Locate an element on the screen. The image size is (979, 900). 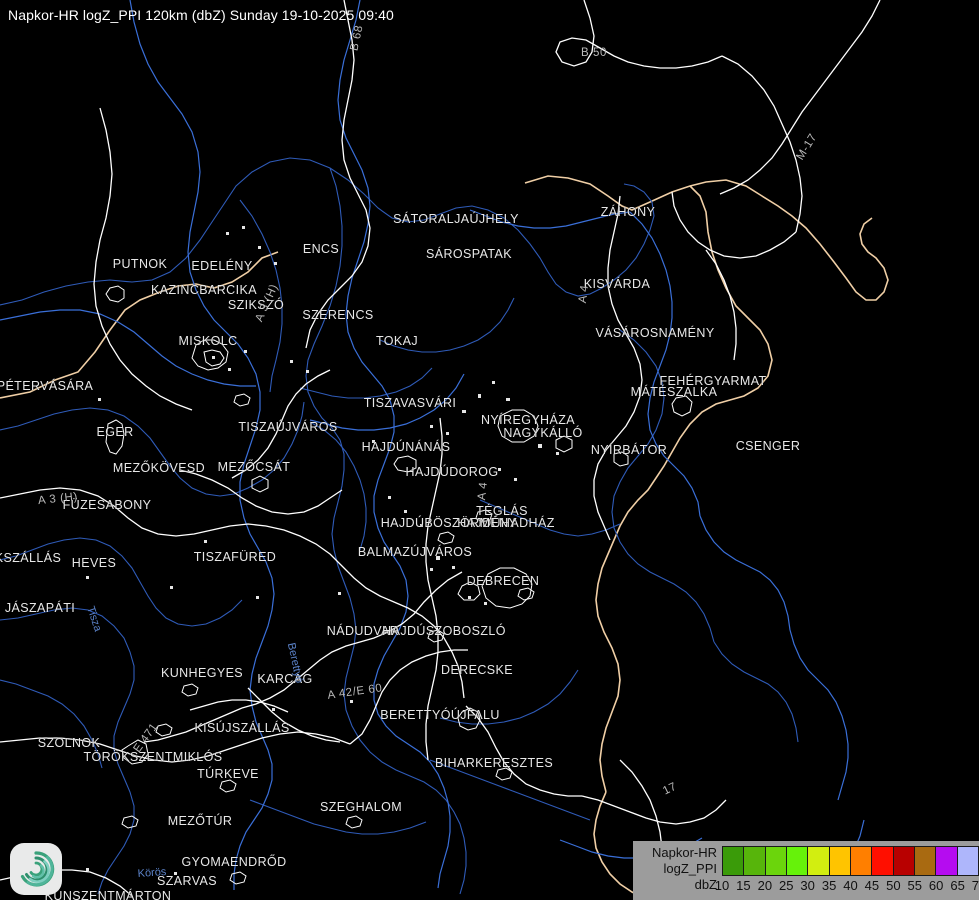
spiral-logo is located at coordinates (36, 869).